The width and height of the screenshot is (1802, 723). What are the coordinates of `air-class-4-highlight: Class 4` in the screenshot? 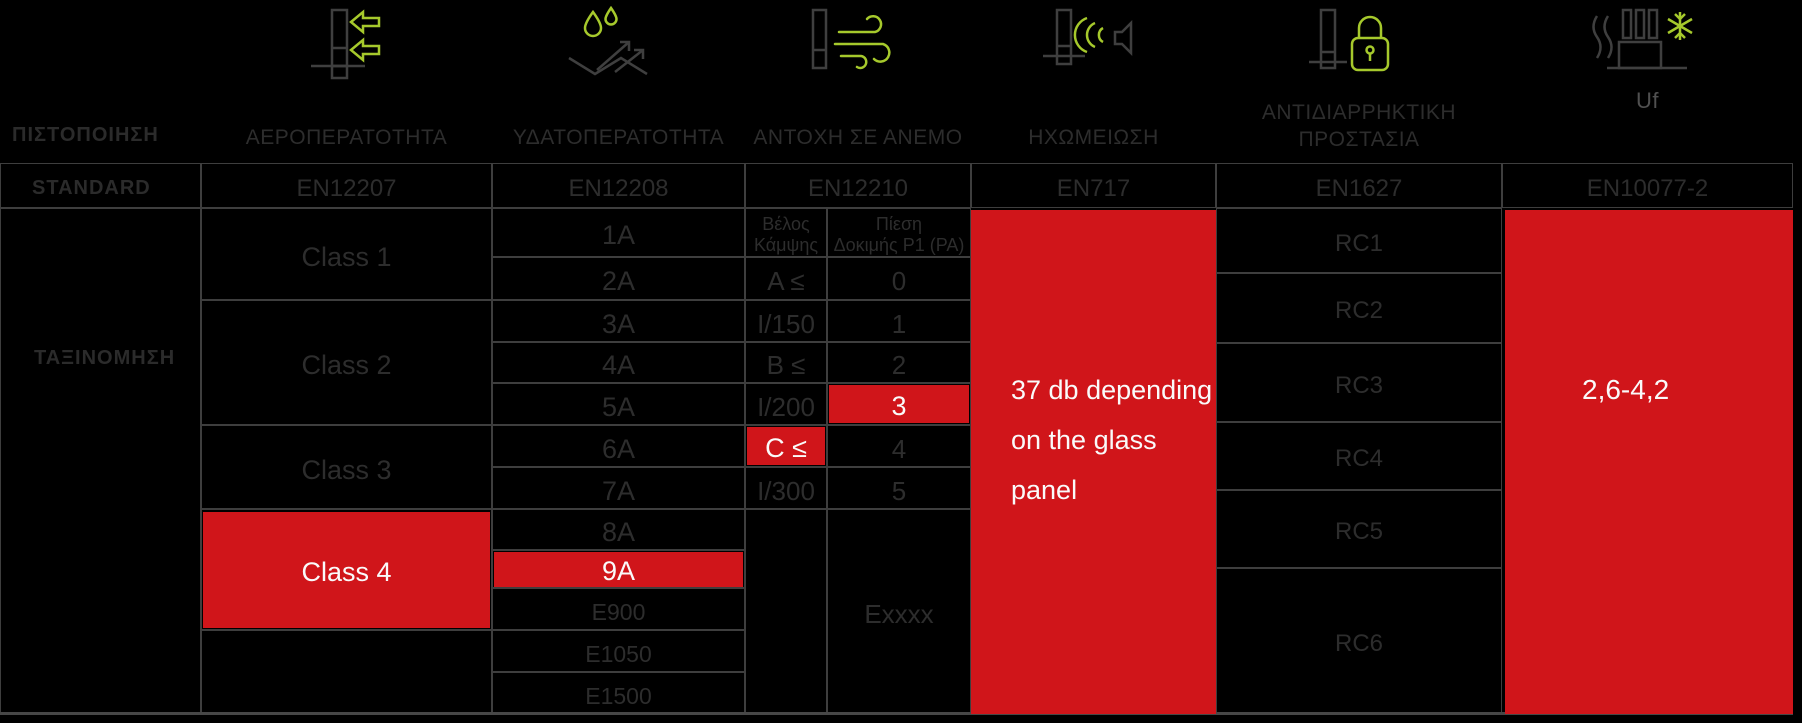 It's located at (346, 570).